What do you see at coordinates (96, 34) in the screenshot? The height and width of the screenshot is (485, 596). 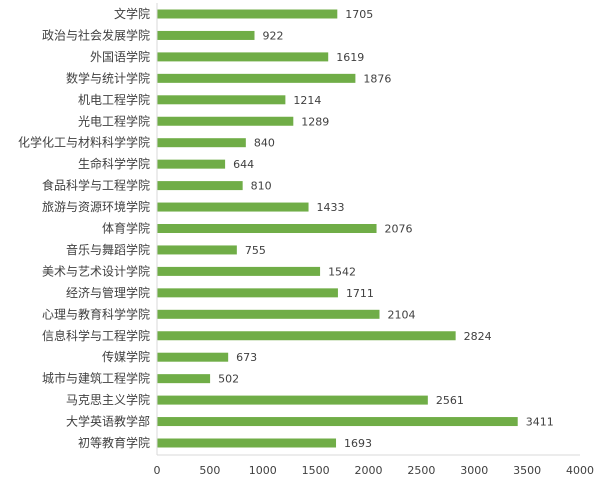 I see `category-label: 政治与社会发展学院` at bounding box center [96, 34].